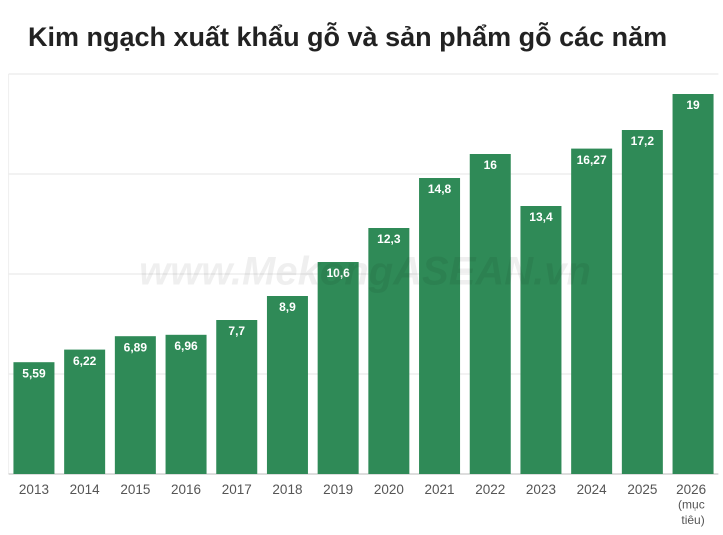 This screenshot has width=723, height=535. What do you see at coordinates (491, 165) in the screenshot?
I see `value-label: 16` at bounding box center [491, 165].